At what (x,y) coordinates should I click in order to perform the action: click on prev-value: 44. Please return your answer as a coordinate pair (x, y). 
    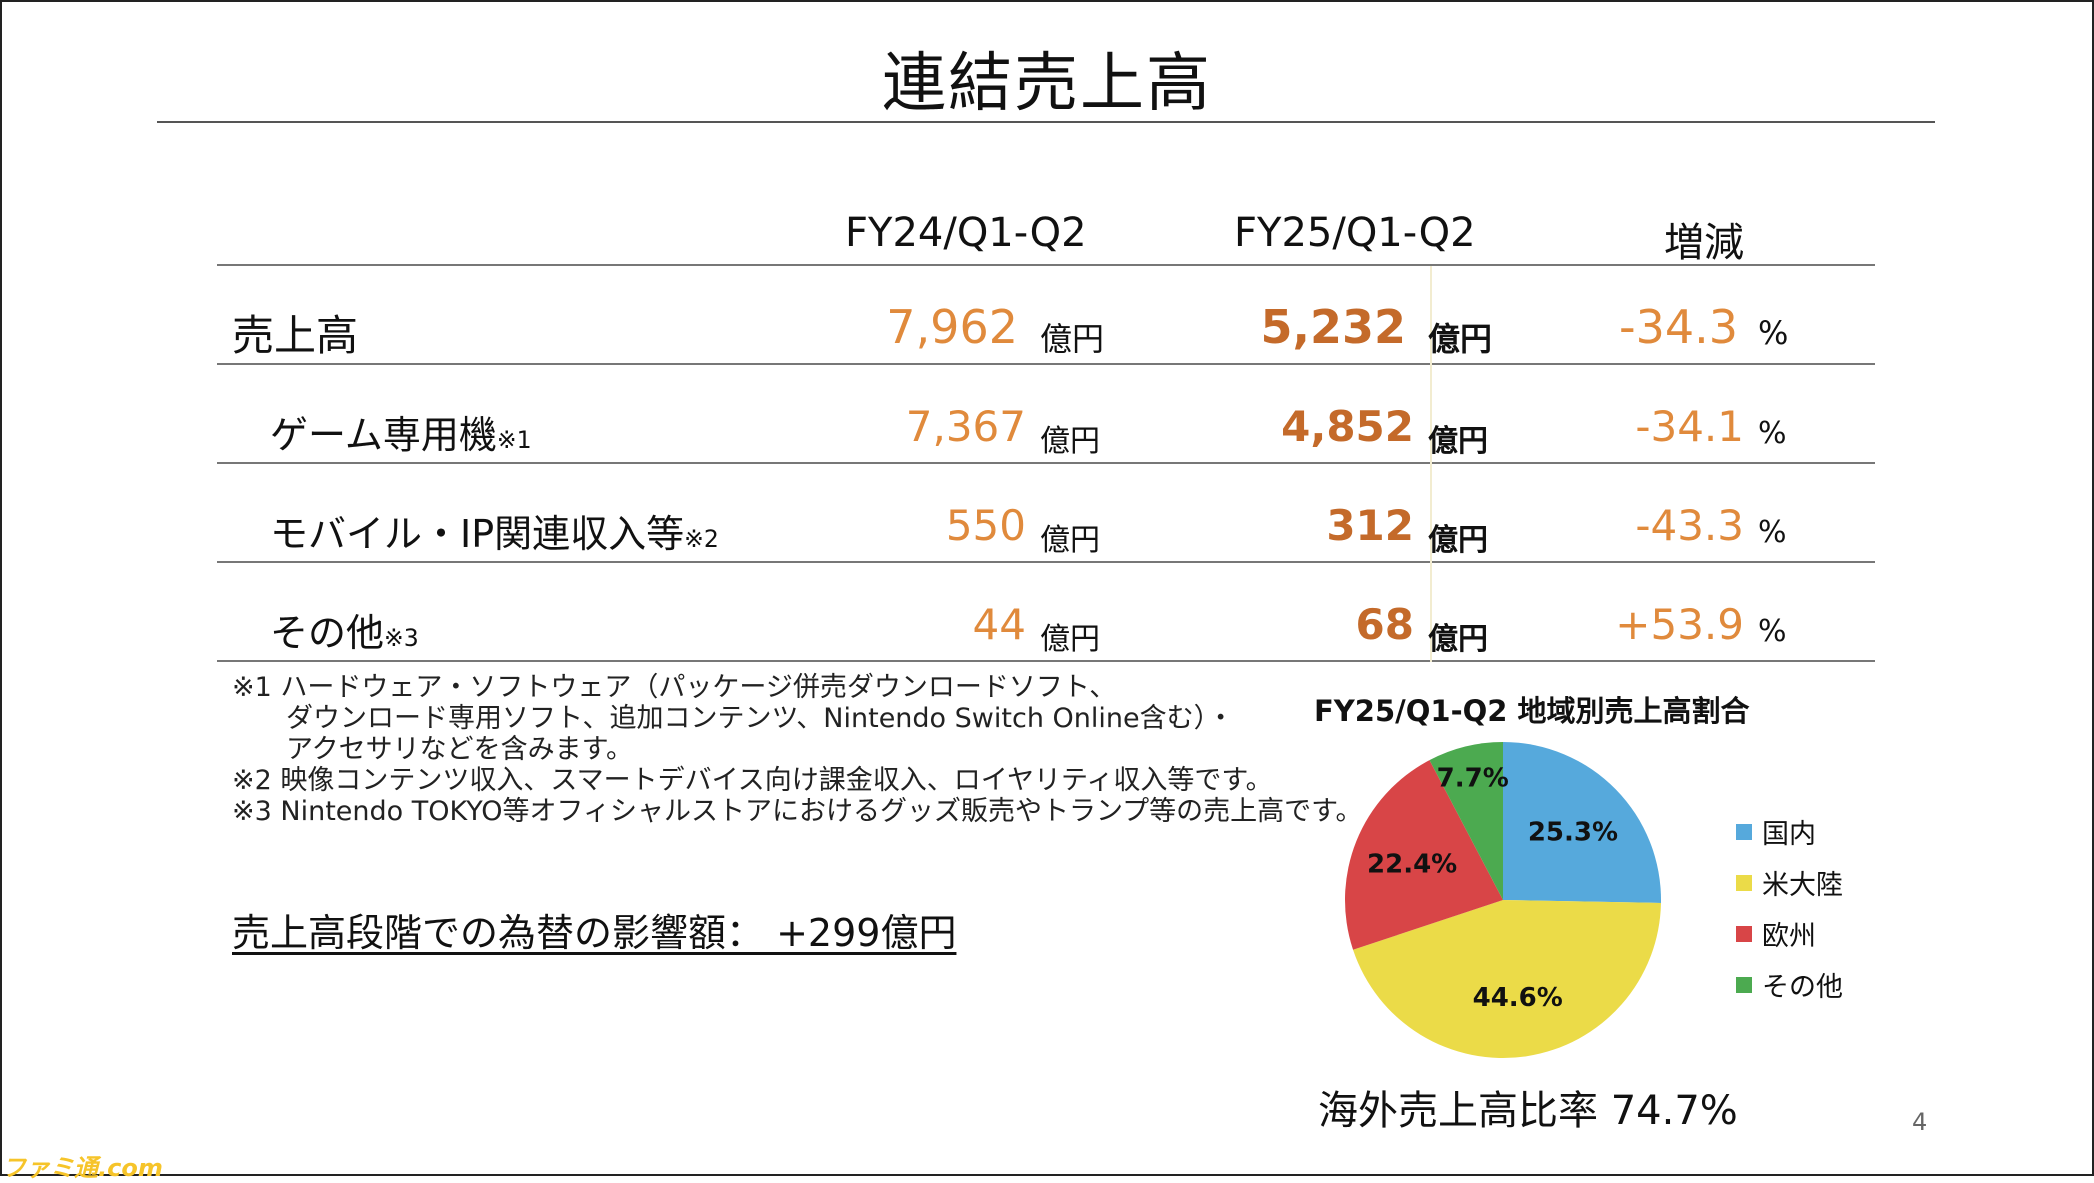
    Looking at the image, I should click on (999, 624).